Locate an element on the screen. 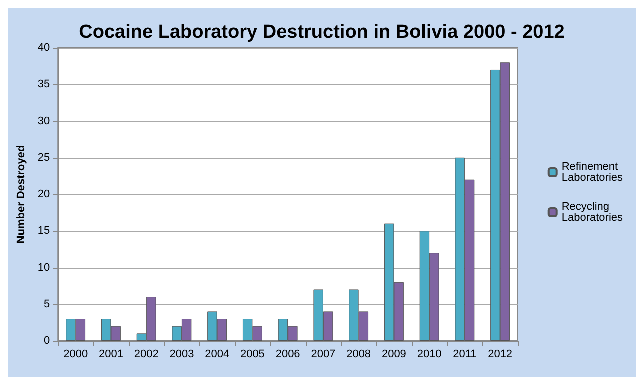 This screenshot has width=644, height=385. y-tick-label: 0 is located at coordinates (47, 341).